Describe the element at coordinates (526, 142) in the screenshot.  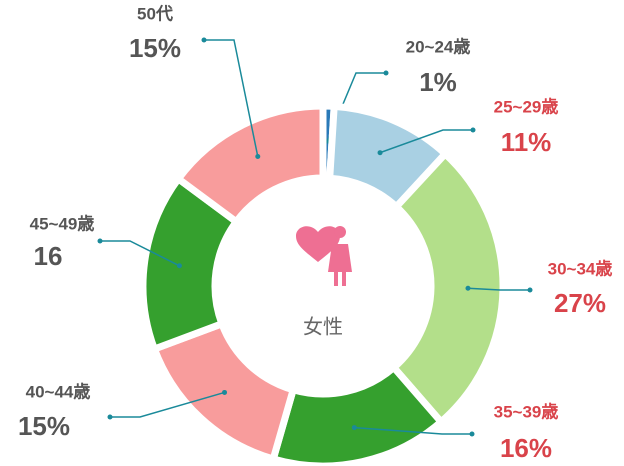
I see `value-label: 11%` at that location.